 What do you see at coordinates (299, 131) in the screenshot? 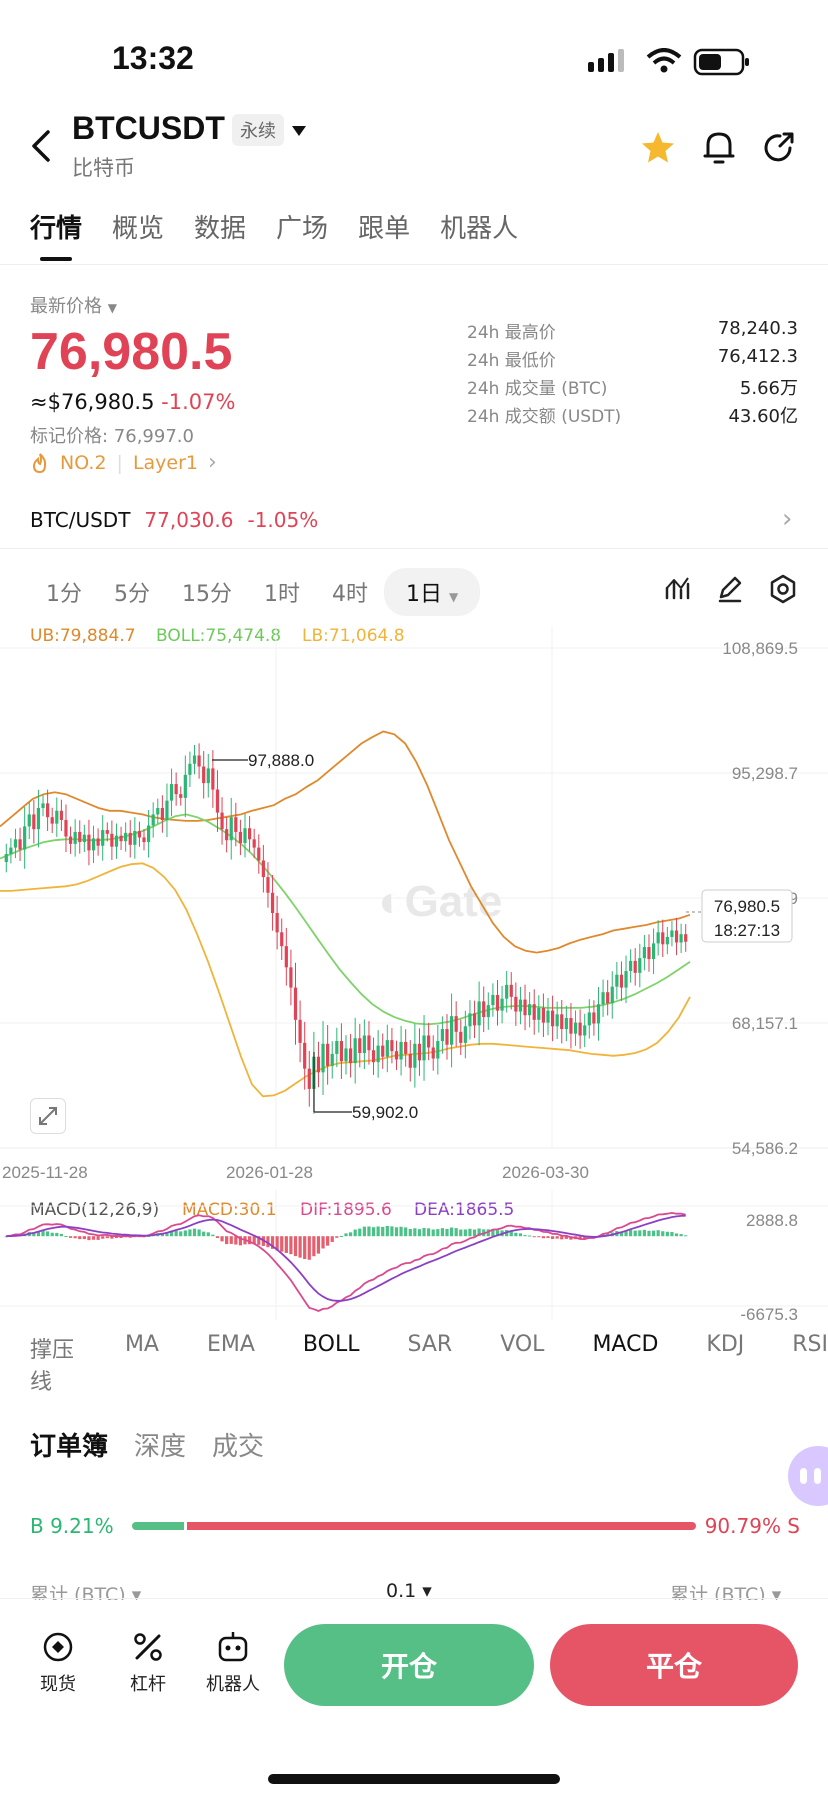
I see `symbol-dropdown-icon` at bounding box center [299, 131].